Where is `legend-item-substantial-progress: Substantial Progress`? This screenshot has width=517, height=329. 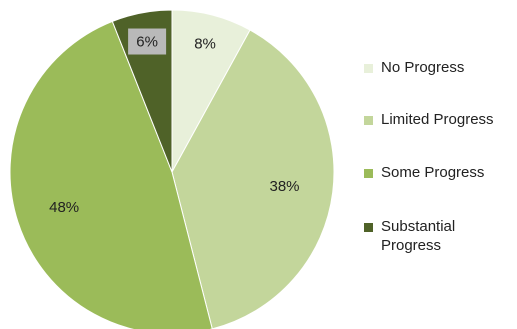 legend-item-substantial-progress: Substantial Progress is located at coordinates (436, 236).